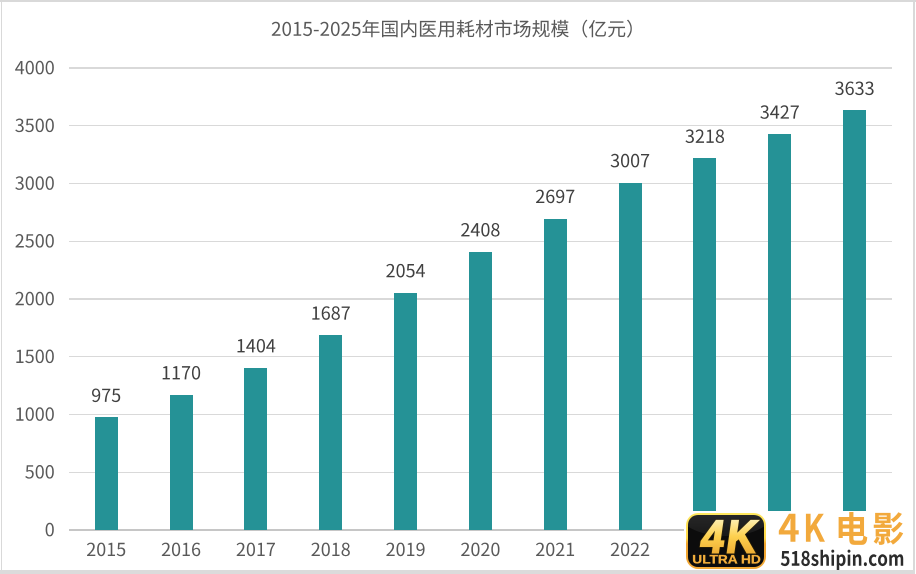 The height and width of the screenshot is (574, 916). What do you see at coordinates (726, 559) in the screenshot?
I see `svg-text: ULTRA HD` at bounding box center [726, 559].